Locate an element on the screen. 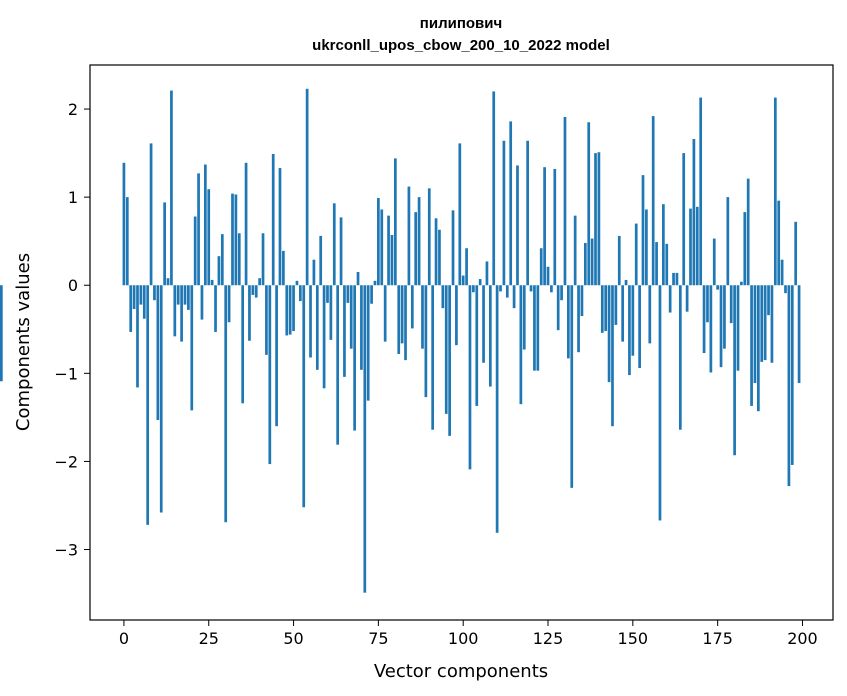  chart-title-line-2: ukrconll_upos_cbow_200_10_2022 model is located at coordinates (461, 45).